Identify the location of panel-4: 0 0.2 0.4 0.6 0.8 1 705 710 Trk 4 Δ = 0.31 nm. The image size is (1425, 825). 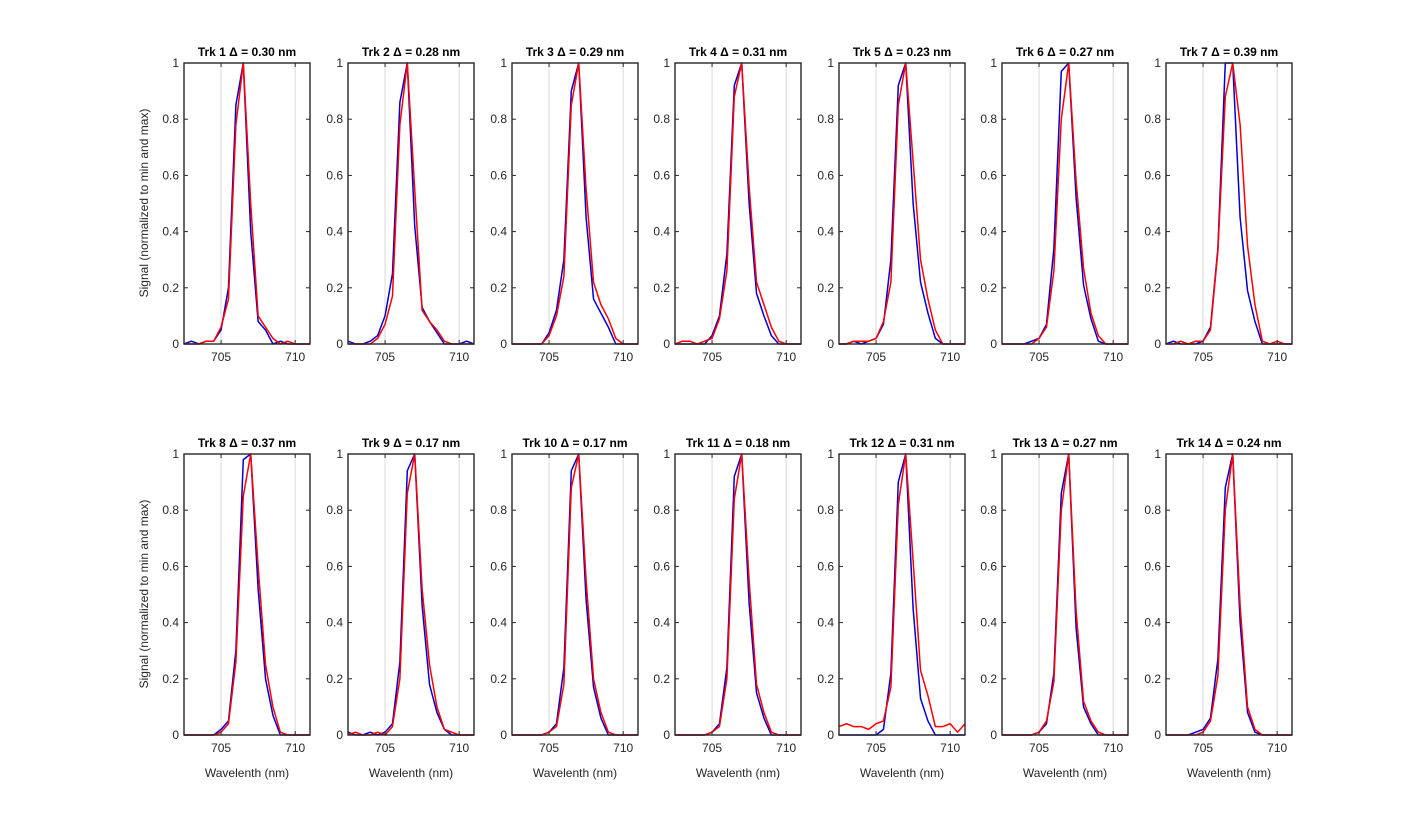
(727, 204).